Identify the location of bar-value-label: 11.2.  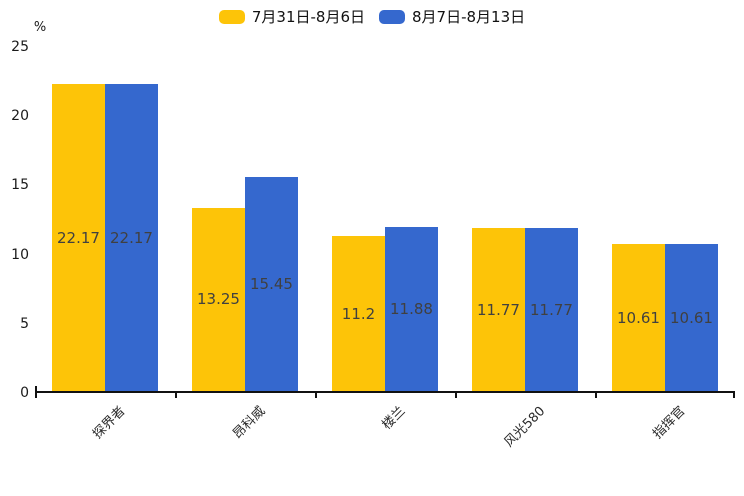
(358, 313).